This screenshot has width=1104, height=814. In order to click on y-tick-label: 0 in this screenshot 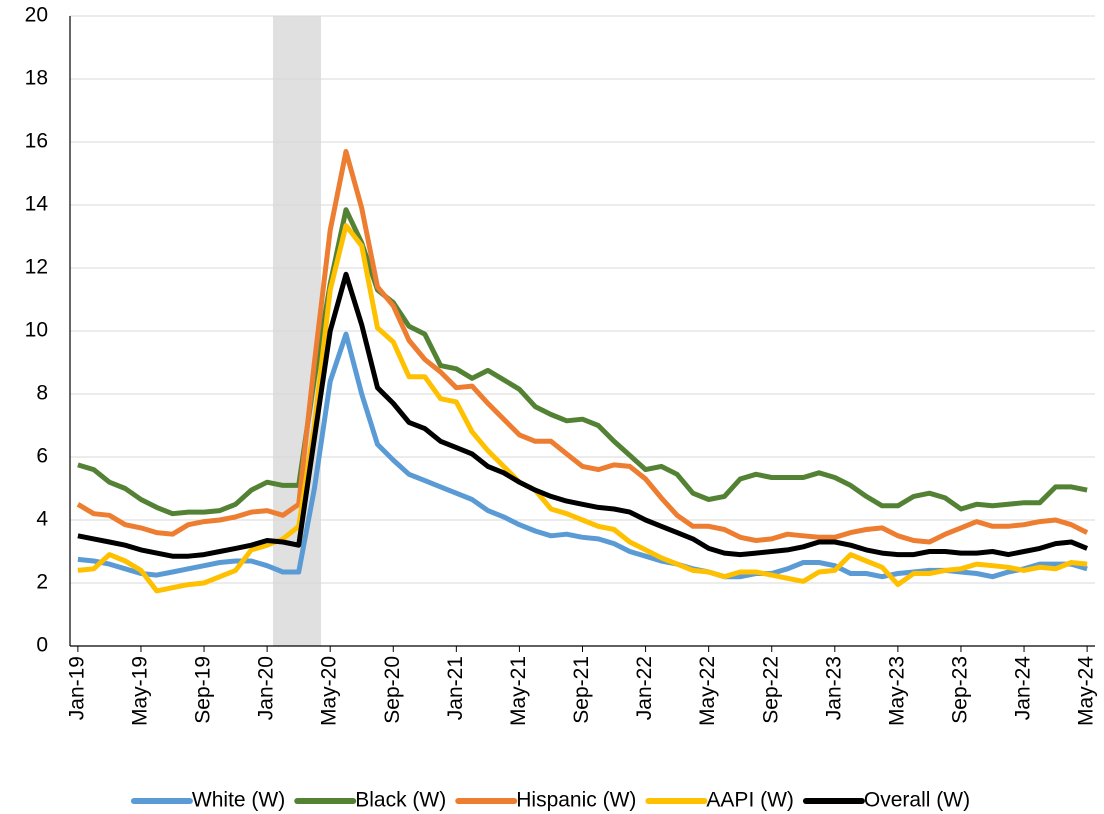, I will do `click(42, 645)`.